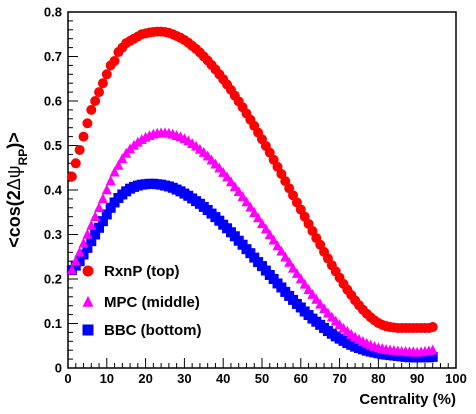 The width and height of the screenshot is (476, 414). I want to click on legend-label: BBC (bottom), so click(152, 330).